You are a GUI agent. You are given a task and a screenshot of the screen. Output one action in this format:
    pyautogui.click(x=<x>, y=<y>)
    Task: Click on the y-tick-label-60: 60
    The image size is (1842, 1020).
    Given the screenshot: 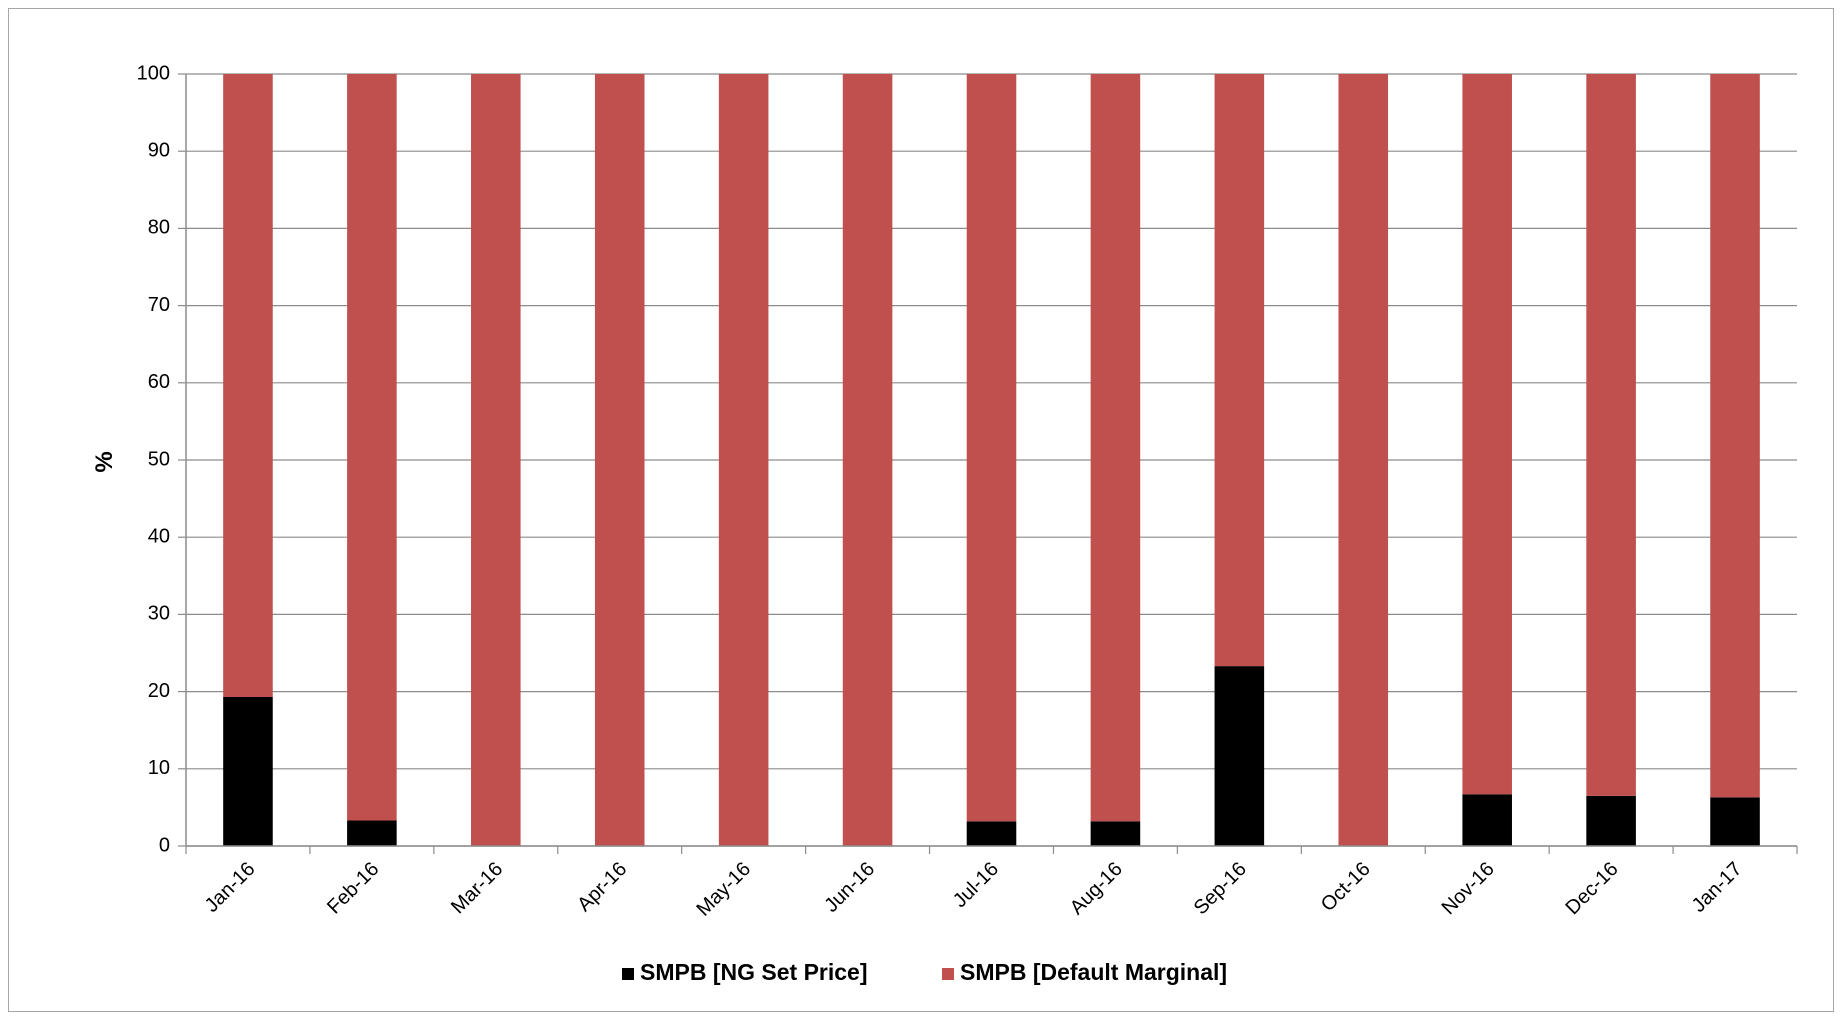 What is the action you would take?
    pyautogui.click(x=159, y=382)
    